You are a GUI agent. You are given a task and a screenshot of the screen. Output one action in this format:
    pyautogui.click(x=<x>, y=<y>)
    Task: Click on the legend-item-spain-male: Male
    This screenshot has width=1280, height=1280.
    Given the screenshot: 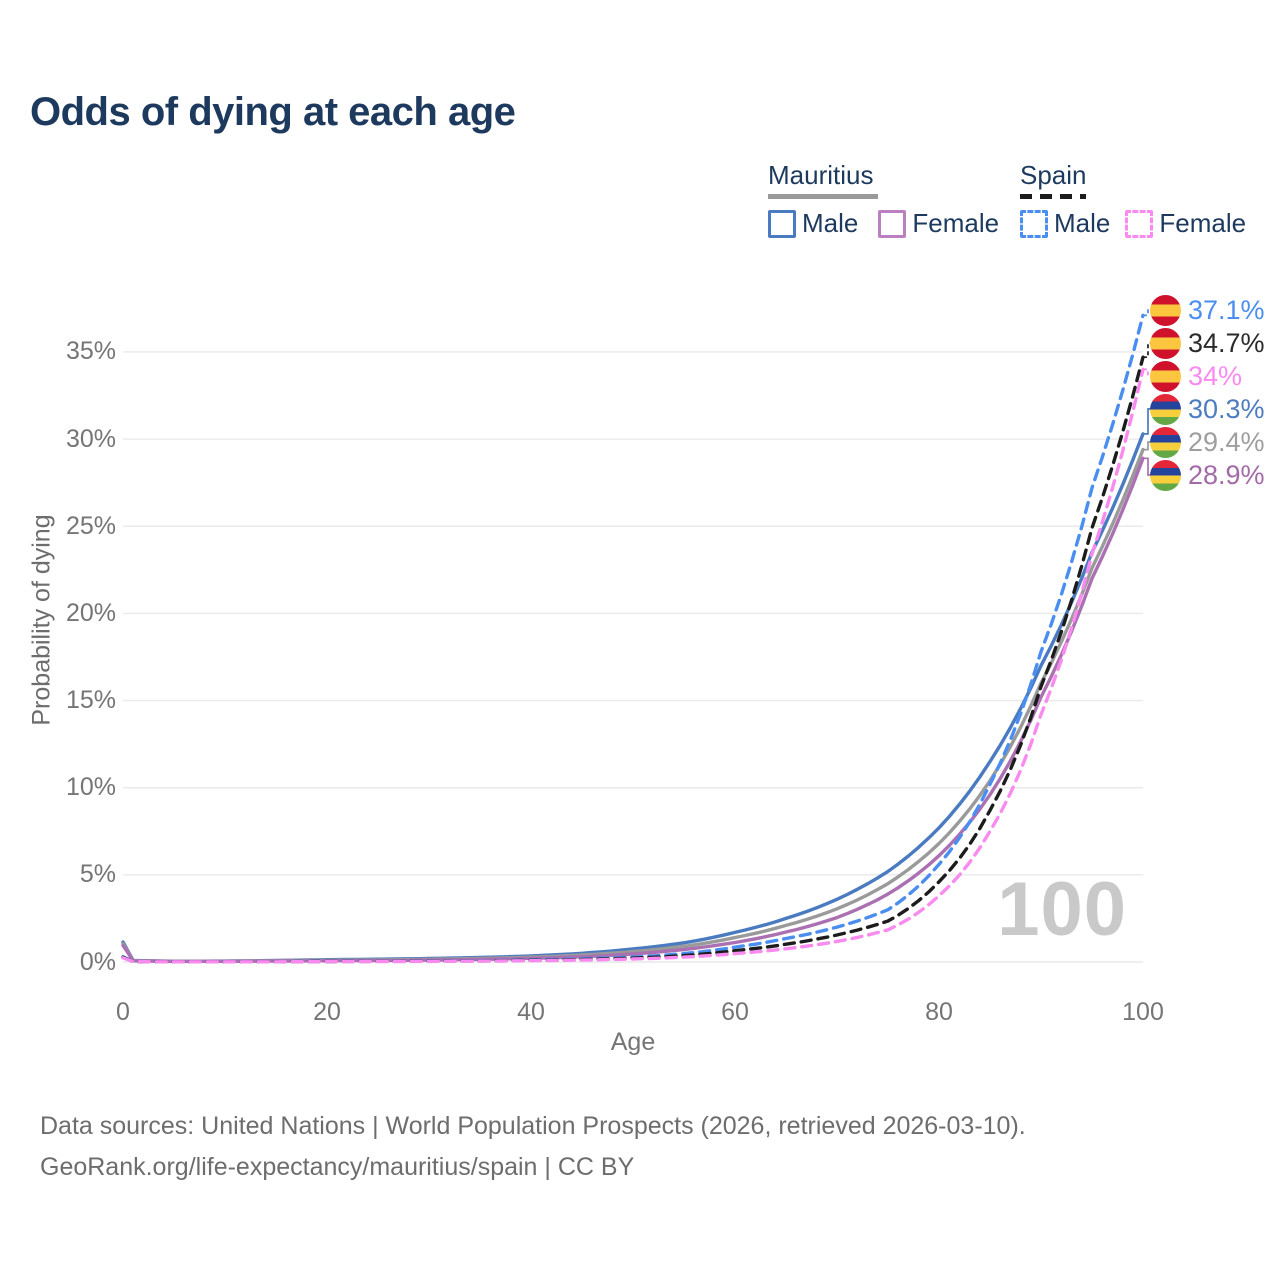 What is the action you would take?
    pyautogui.click(x=1065, y=223)
    